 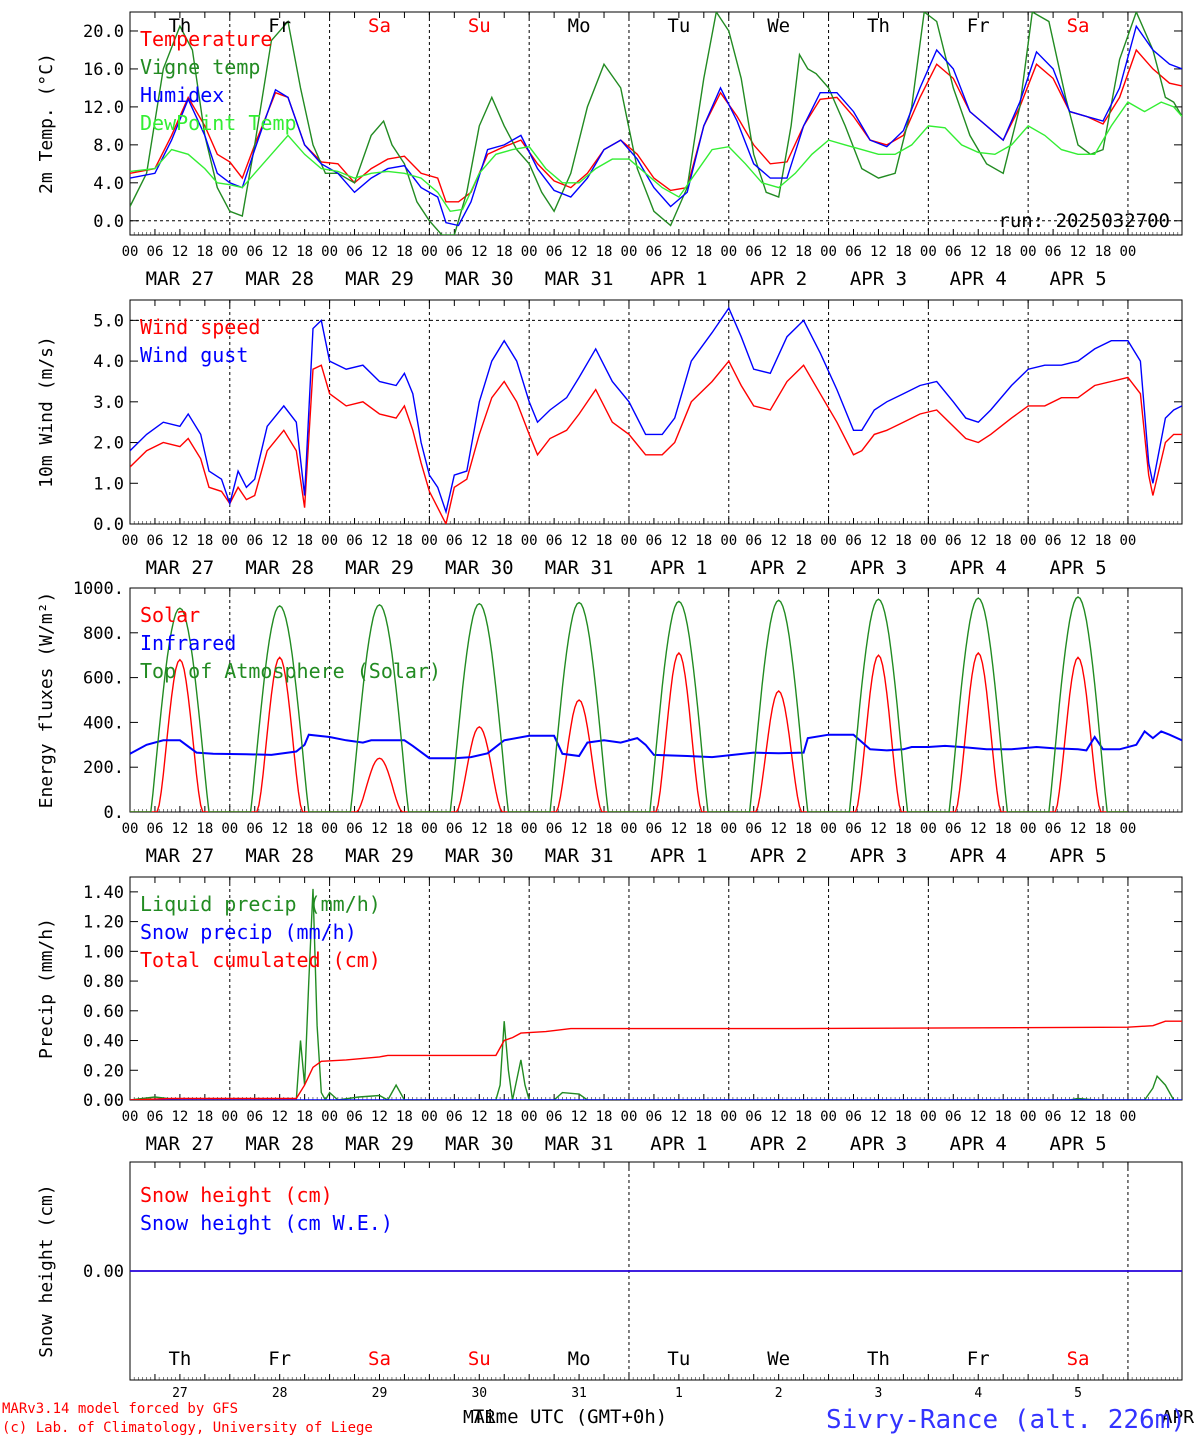 What do you see at coordinates (266, 1223) in the screenshot?
I see `legend-entry: Snow height (cm W.E.)` at bounding box center [266, 1223].